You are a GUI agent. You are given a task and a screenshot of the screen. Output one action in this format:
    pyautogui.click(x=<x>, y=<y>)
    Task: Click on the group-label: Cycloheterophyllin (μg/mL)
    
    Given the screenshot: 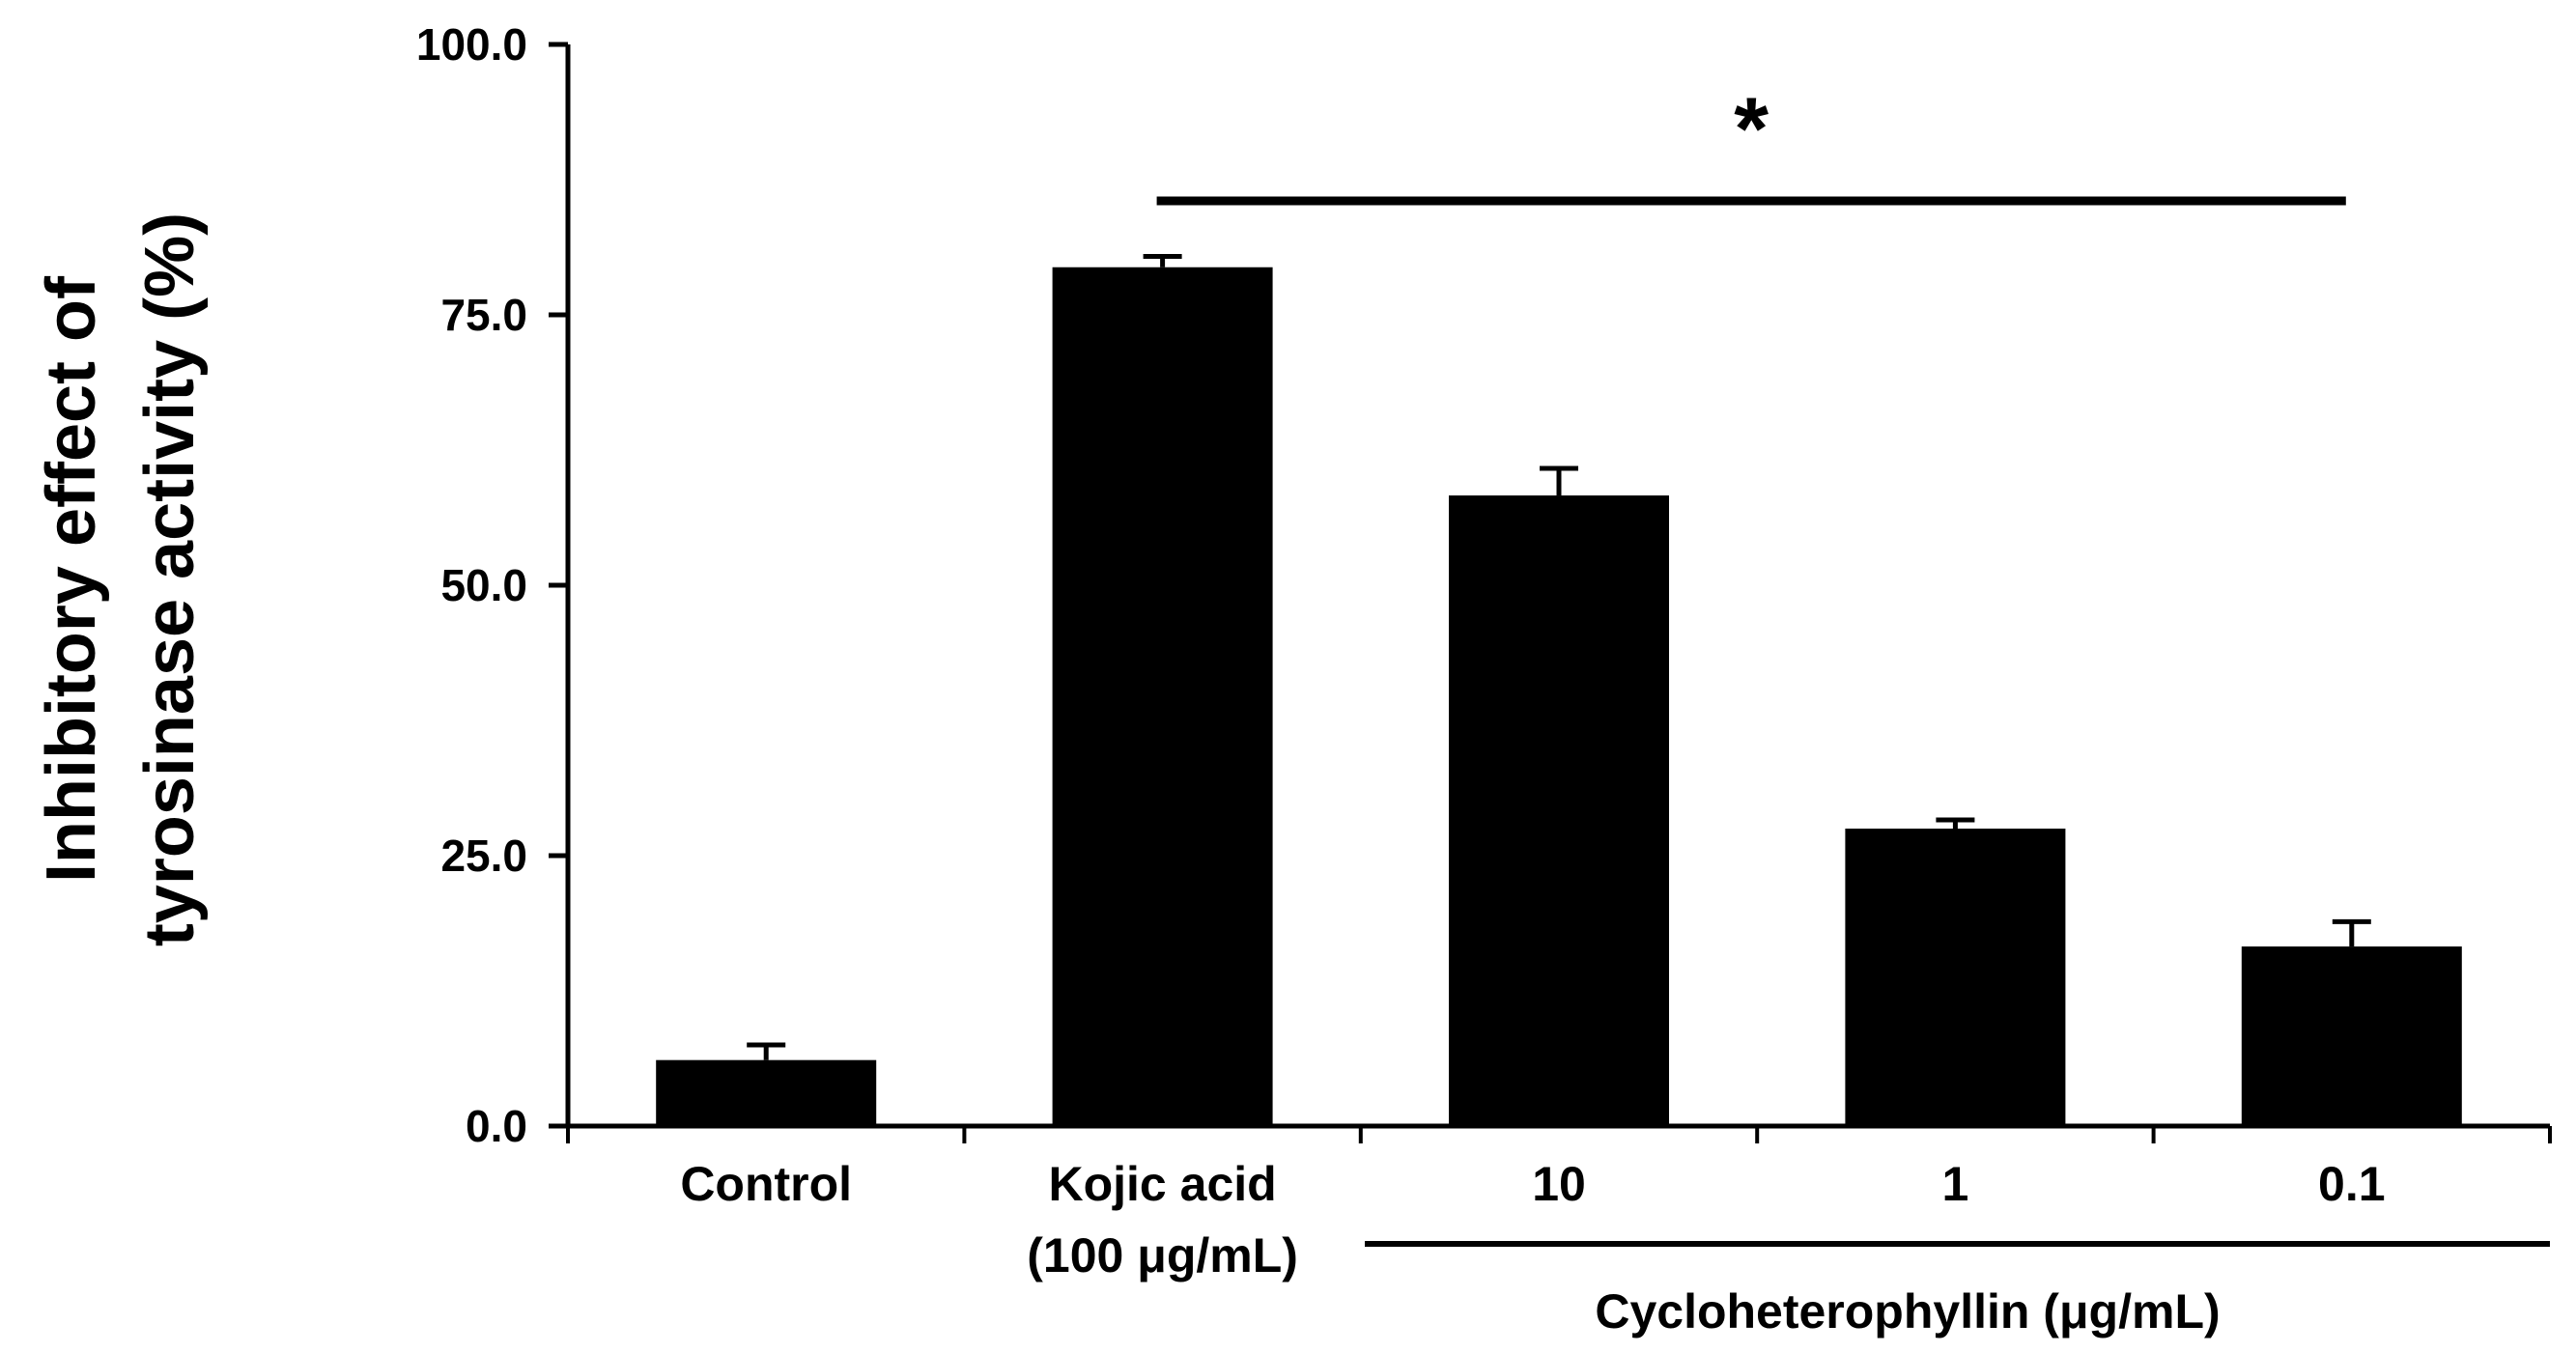 What is the action you would take?
    pyautogui.click(x=1907, y=1311)
    